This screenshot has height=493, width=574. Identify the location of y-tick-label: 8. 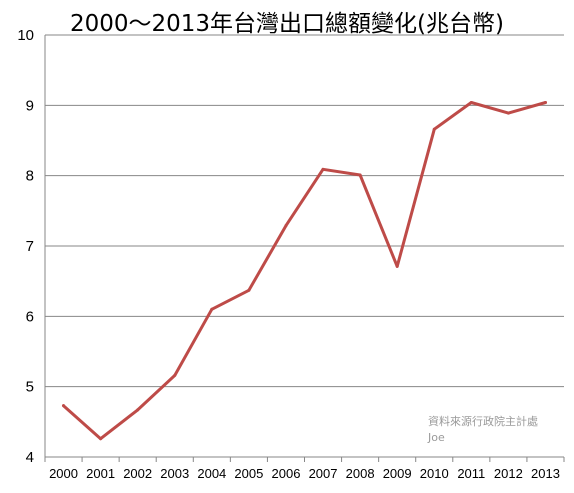
(30, 176).